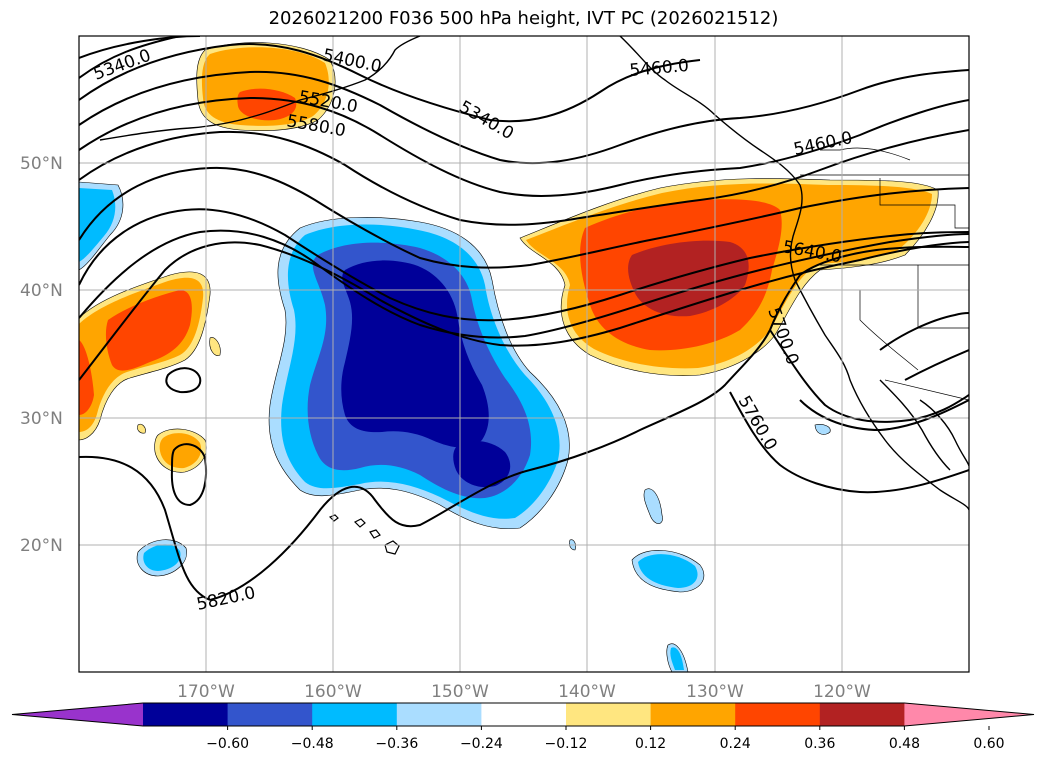  I want to click on latitude-labels: 50°N 40°N 30°N 20°N, so click(41, 355).